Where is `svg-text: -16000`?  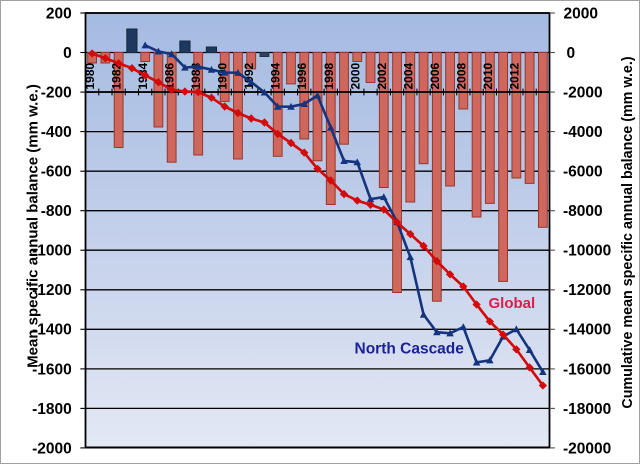 svg-text: -16000 is located at coordinates (587, 369).